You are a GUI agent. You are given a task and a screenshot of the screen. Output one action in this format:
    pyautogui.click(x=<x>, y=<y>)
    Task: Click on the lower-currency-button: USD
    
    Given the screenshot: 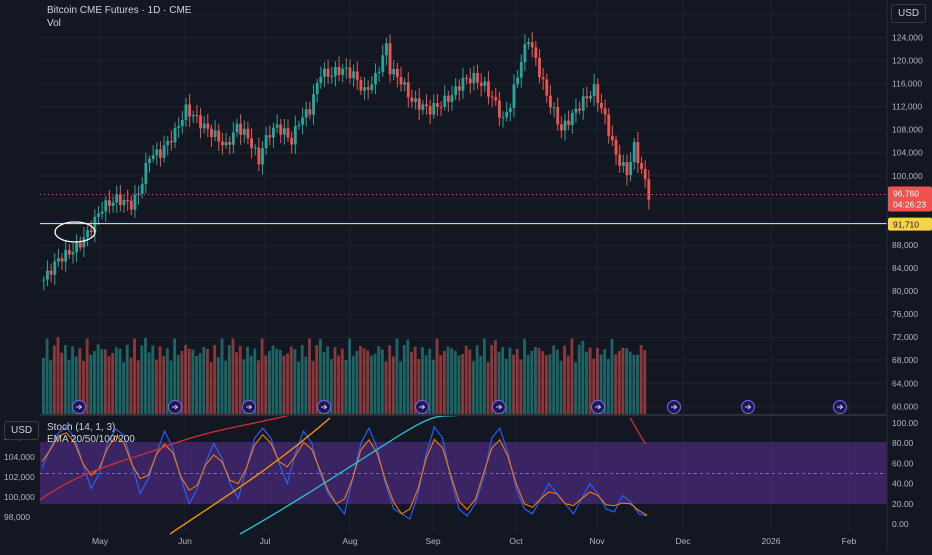 What is the action you would take?
    pyautogui.click(x=22, y=430)
    